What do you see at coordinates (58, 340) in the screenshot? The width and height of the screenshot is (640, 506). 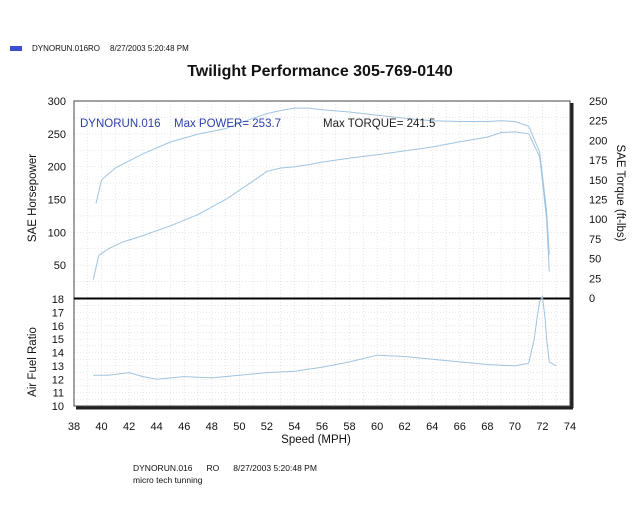 I see `afr-tick-label: 15` at bounding box center [58, 340].